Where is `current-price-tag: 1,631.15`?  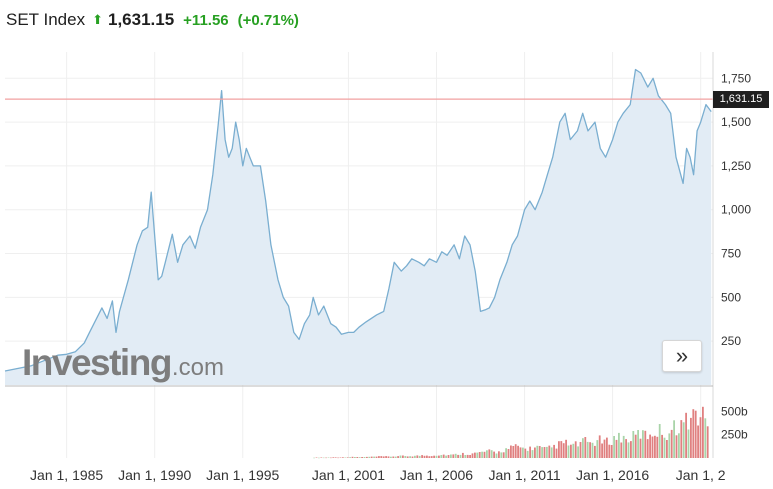 current-price-tag: 1,631.15 is located at coordinates (741, 99).